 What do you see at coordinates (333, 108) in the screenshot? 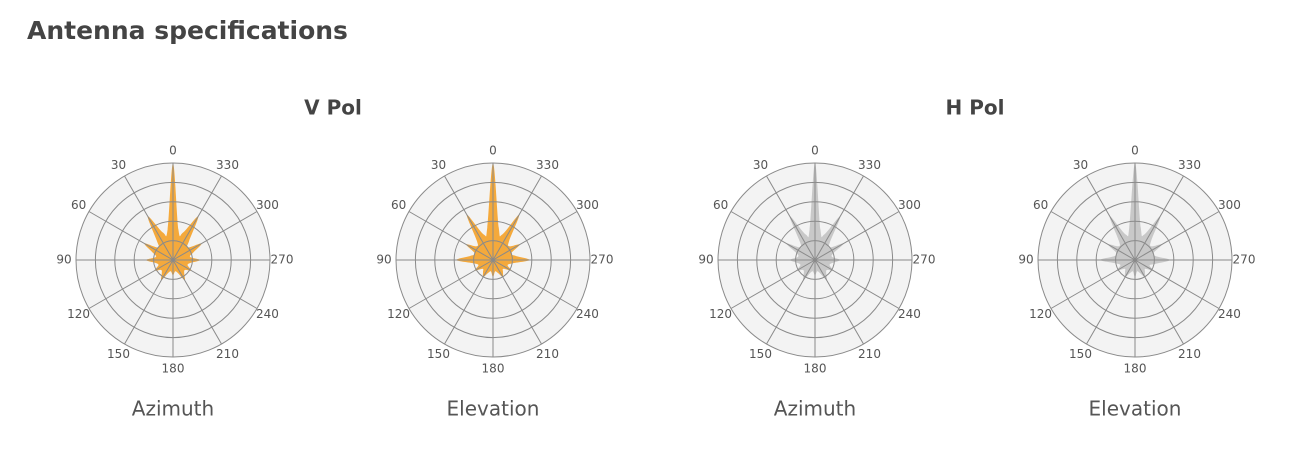
I see `group-title: V Pol` at bounding box center [333, 108].